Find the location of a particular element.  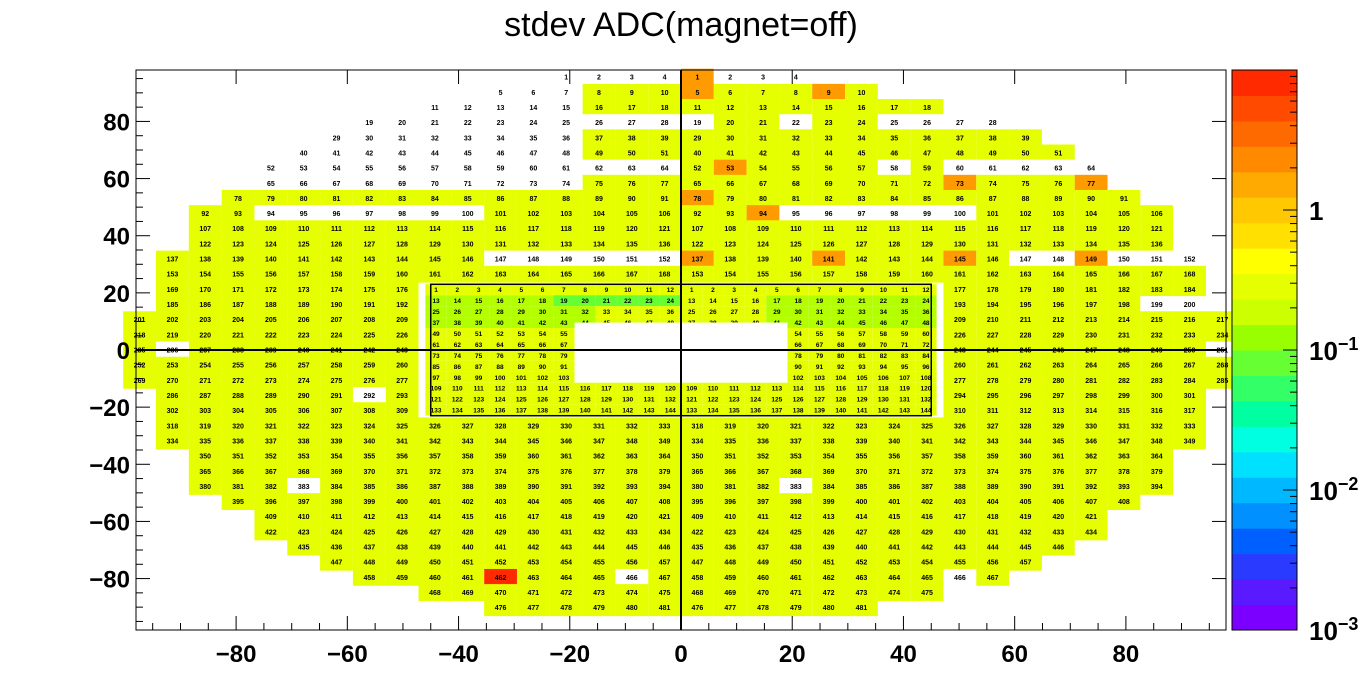

cell-label: 206 is located at coordinates (304, 320).